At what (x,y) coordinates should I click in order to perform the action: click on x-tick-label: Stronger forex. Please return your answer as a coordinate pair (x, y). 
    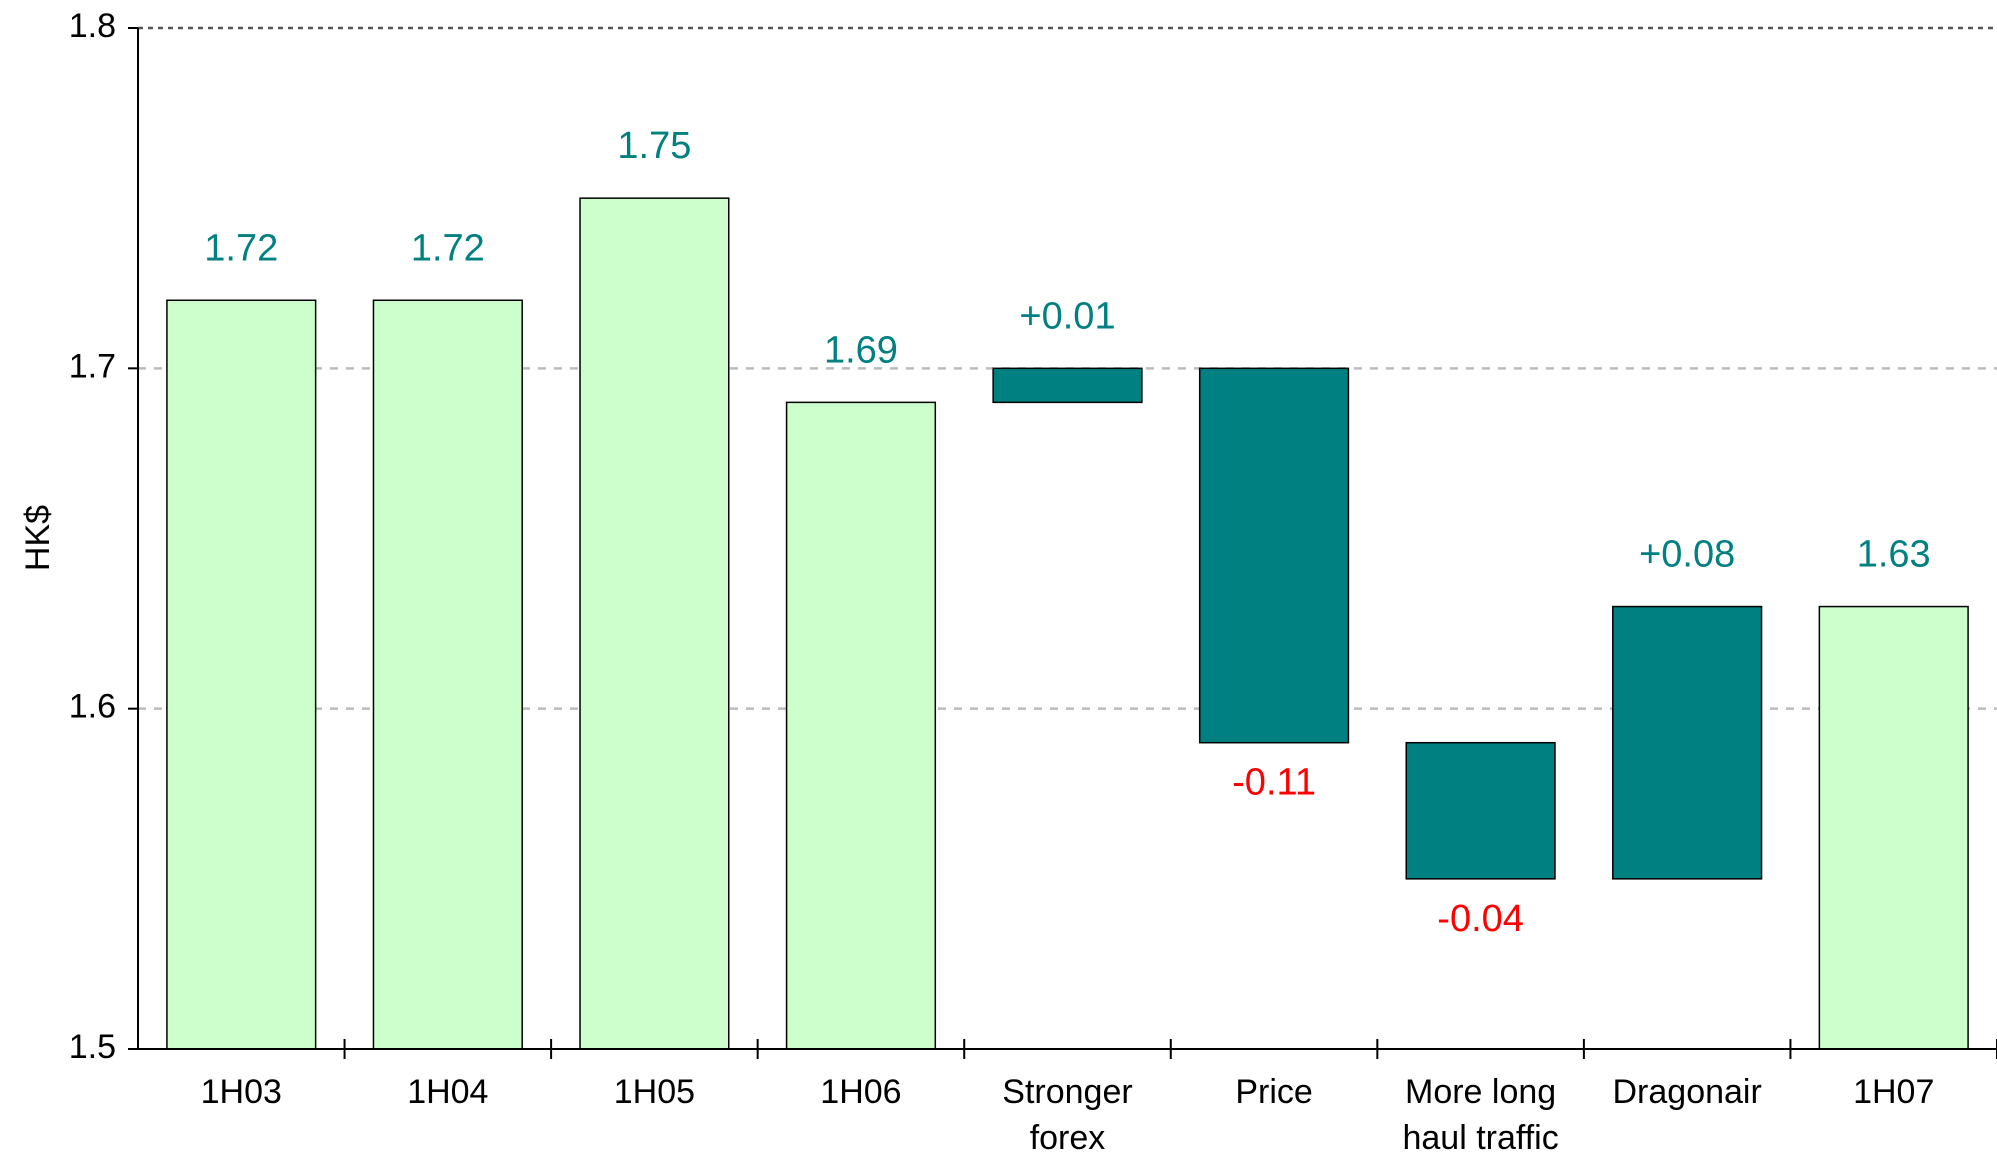
    Looking at the image, I should click on (1067, 1115).